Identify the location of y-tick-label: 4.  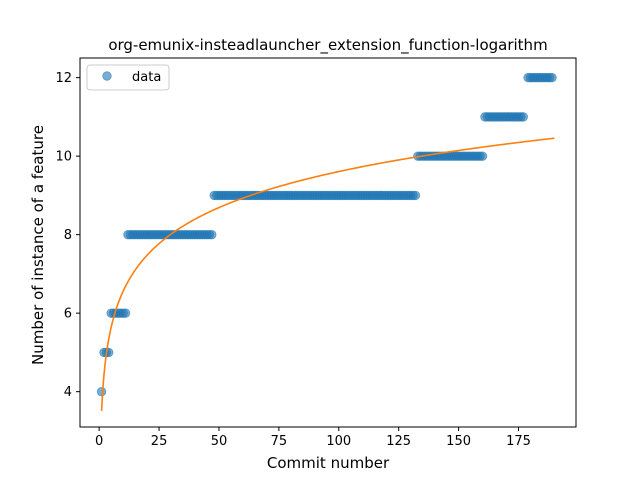
(68, 392).